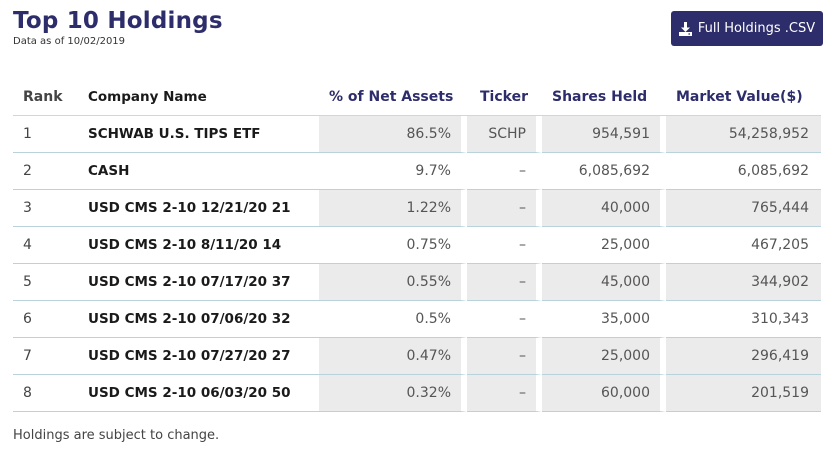  I want to click on rank-cell: 2, so click(50, 171).